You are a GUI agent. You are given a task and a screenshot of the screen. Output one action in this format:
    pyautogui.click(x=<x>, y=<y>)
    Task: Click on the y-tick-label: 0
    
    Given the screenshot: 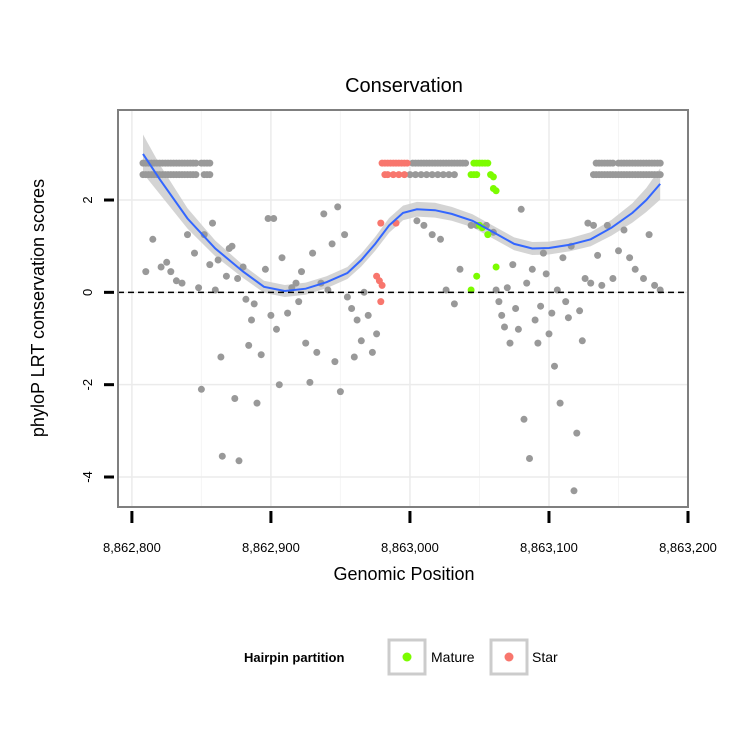 What is the action you would take?
    pyautogui.click(x=87, y=292)
    